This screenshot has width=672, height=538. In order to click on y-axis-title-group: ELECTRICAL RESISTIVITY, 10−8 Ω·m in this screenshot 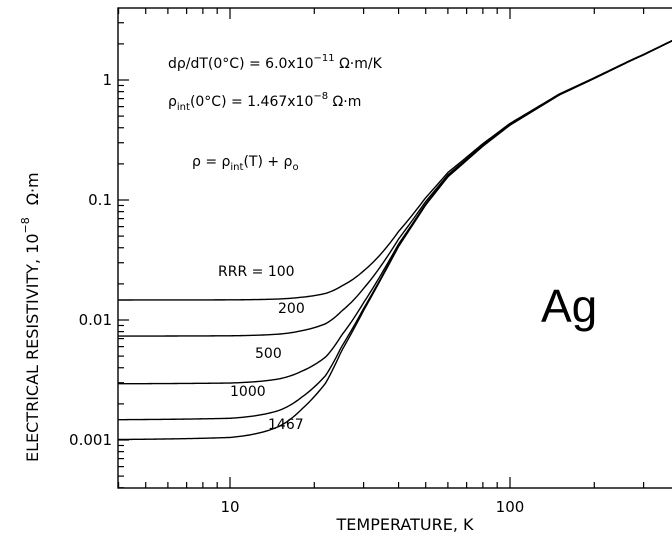, I will do `click(30, 317)`.